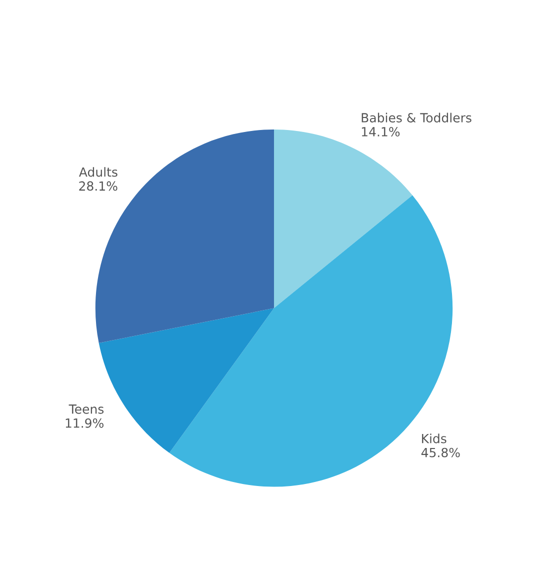 This screenshot has height=573, width=548. I want to click on data-label: 45.8%, so click(440, 453).